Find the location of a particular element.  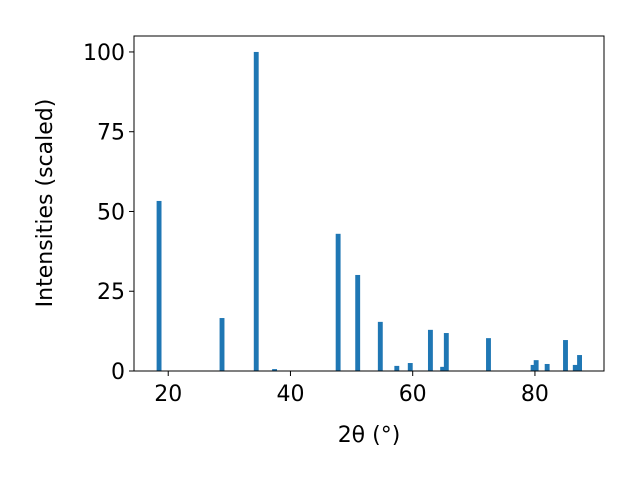

y-tick-label: 25 is located at coordinates (111, 292).